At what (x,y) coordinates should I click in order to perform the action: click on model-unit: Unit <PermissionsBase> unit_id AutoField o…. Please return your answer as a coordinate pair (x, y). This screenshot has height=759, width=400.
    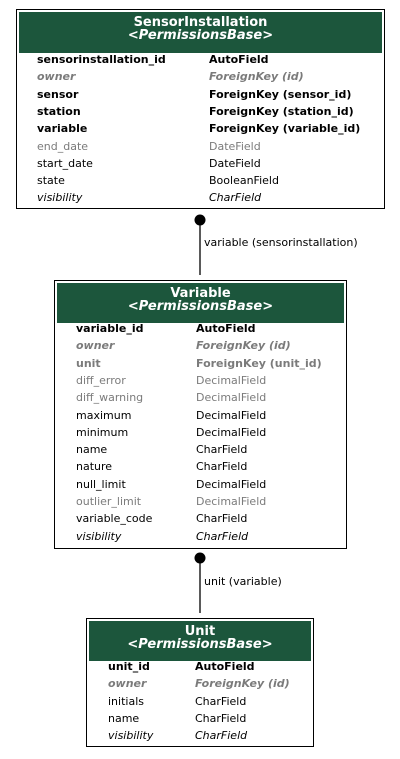
    Looking at the image, I should click on (200, 682).